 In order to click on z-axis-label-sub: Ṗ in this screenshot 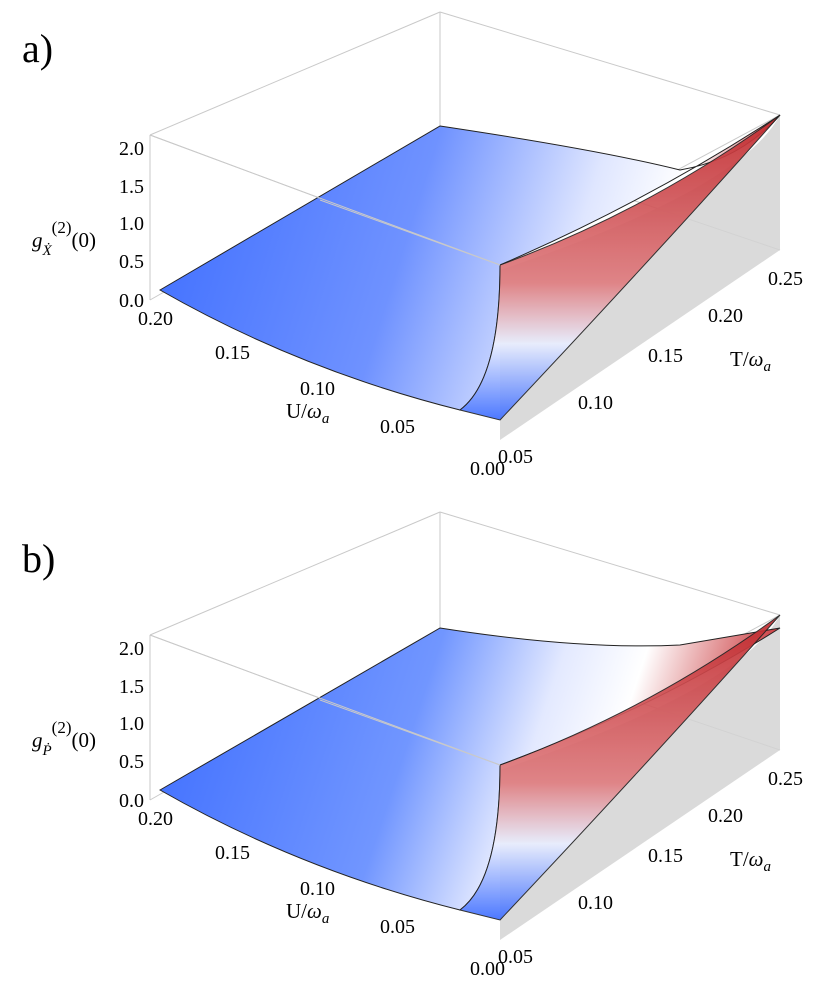, I will do `click(47, 751)`.